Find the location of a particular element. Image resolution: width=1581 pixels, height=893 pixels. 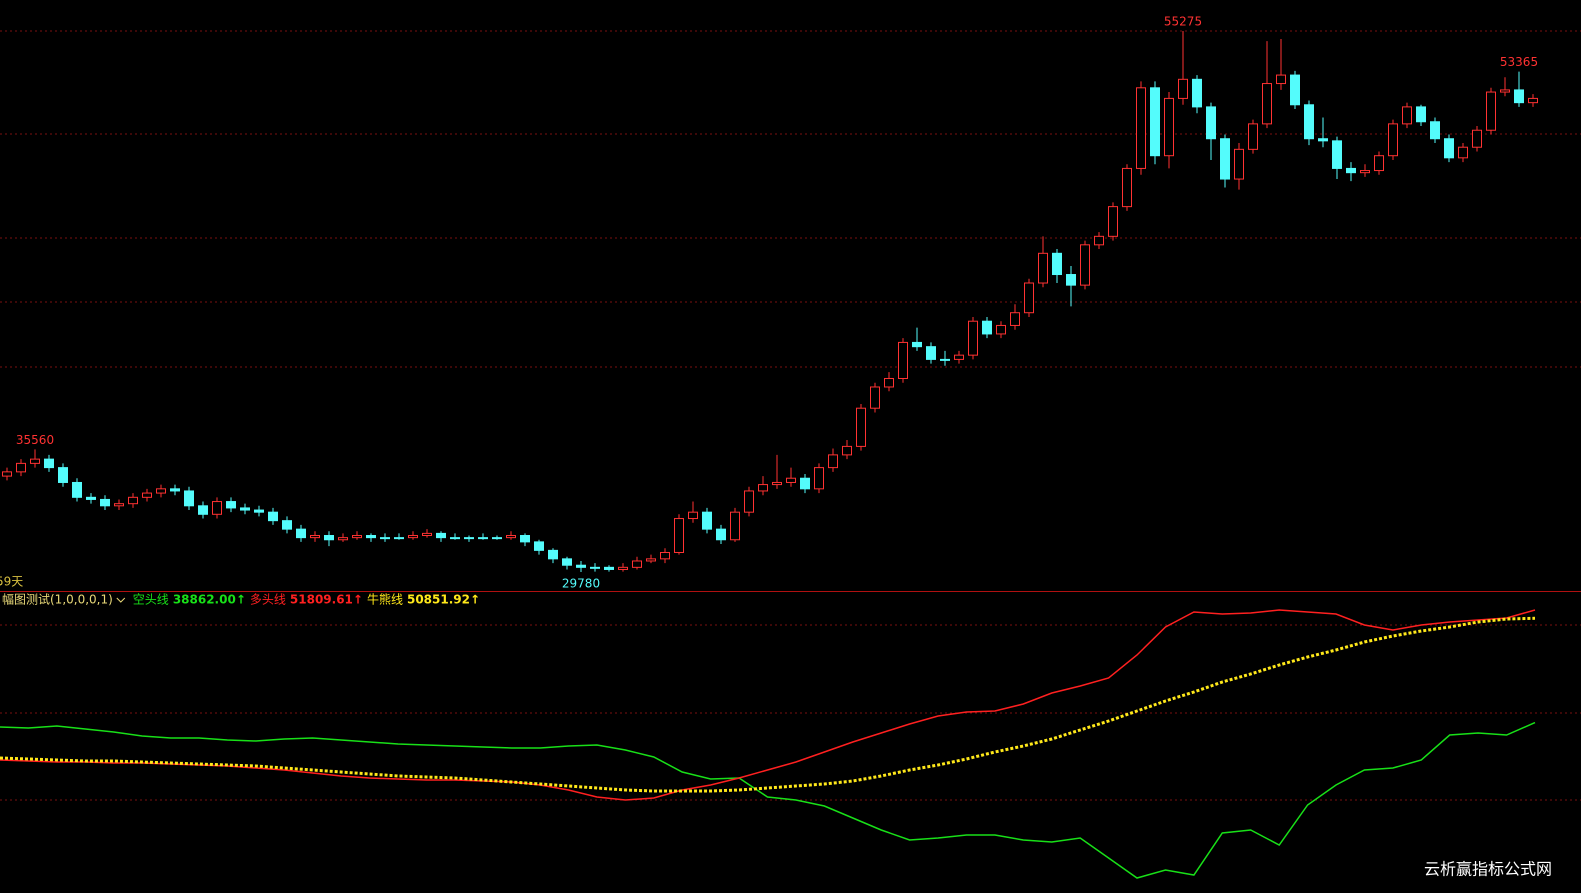

price-annotation: 29780 is located at coordinates (581, 584).